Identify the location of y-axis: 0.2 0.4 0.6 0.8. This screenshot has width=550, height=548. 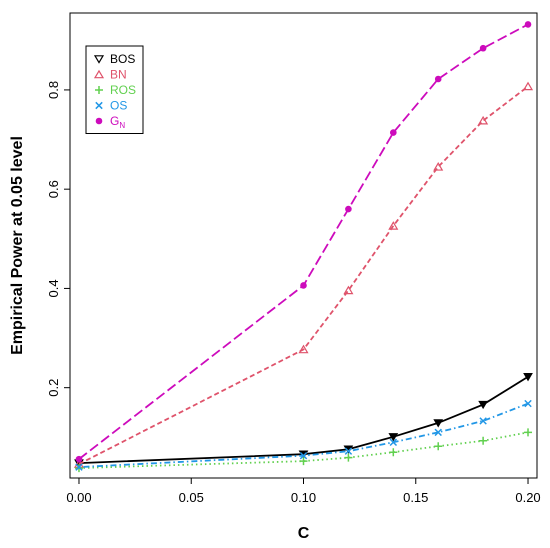
(58, 239).